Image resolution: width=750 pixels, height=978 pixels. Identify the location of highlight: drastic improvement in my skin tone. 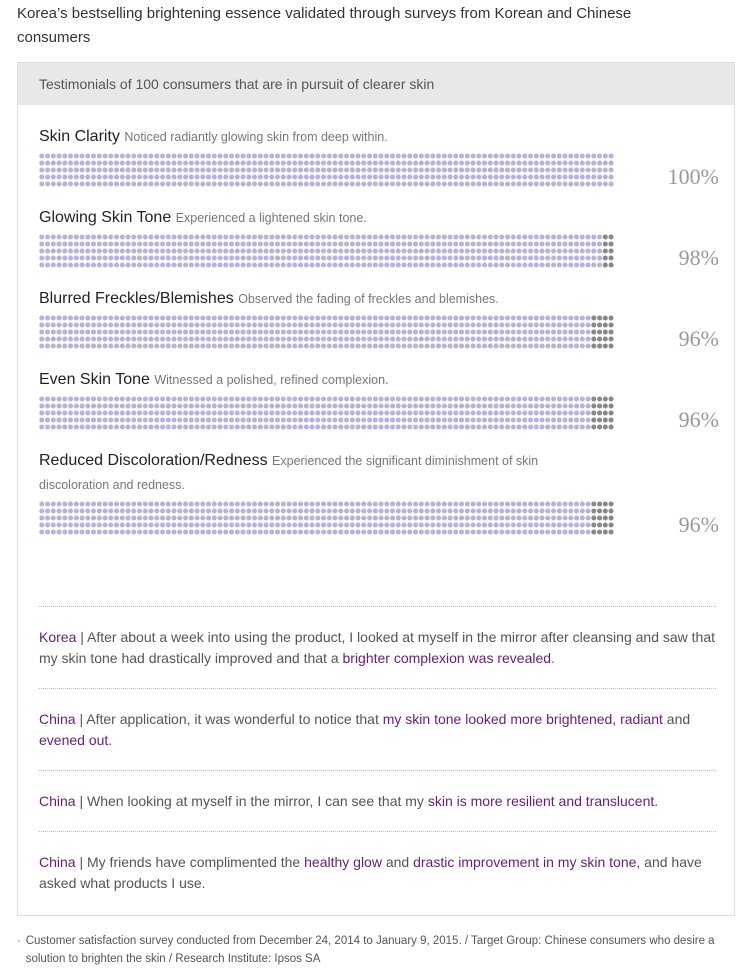
(525, 862).